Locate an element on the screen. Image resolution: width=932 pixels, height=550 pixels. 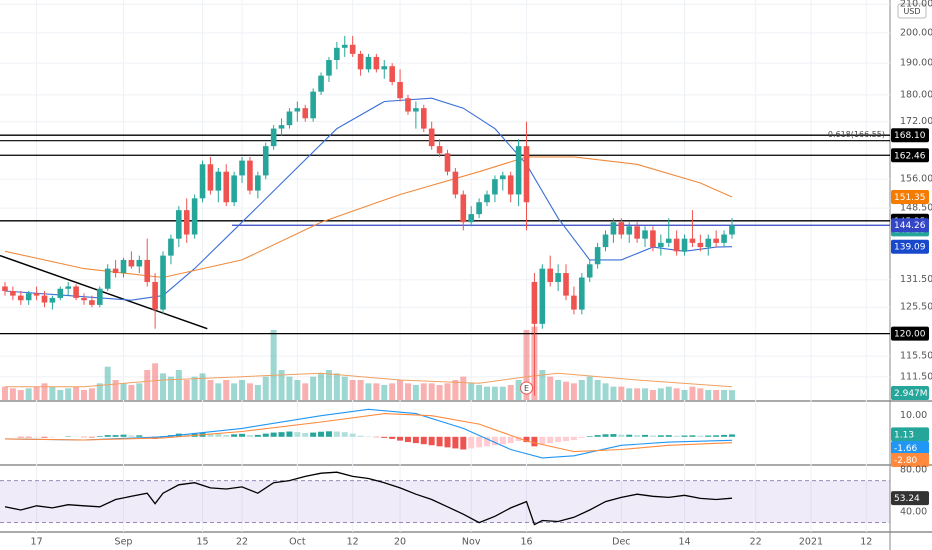
price-tag-label: 2.947M is located at coordinates (911, 394).